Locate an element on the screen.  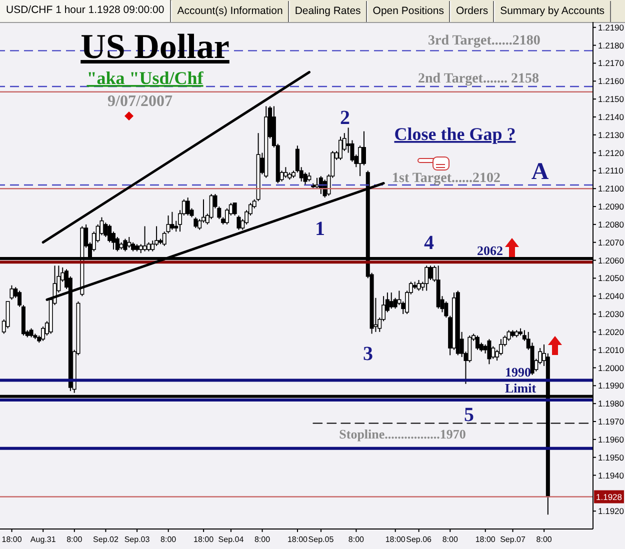
x-tick-label: Sep.02 is located at coordinates (106, 539).